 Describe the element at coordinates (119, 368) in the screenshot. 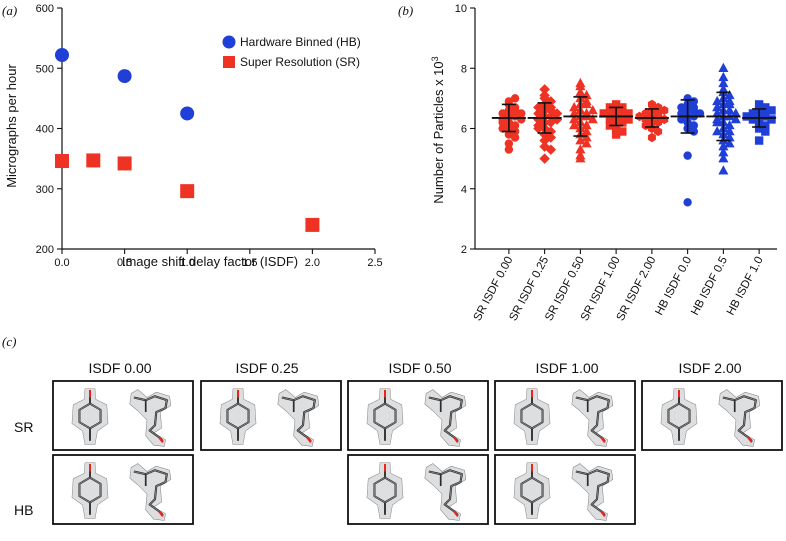

I see `col-header-isdf-000: ISDF 0.00` at that location.